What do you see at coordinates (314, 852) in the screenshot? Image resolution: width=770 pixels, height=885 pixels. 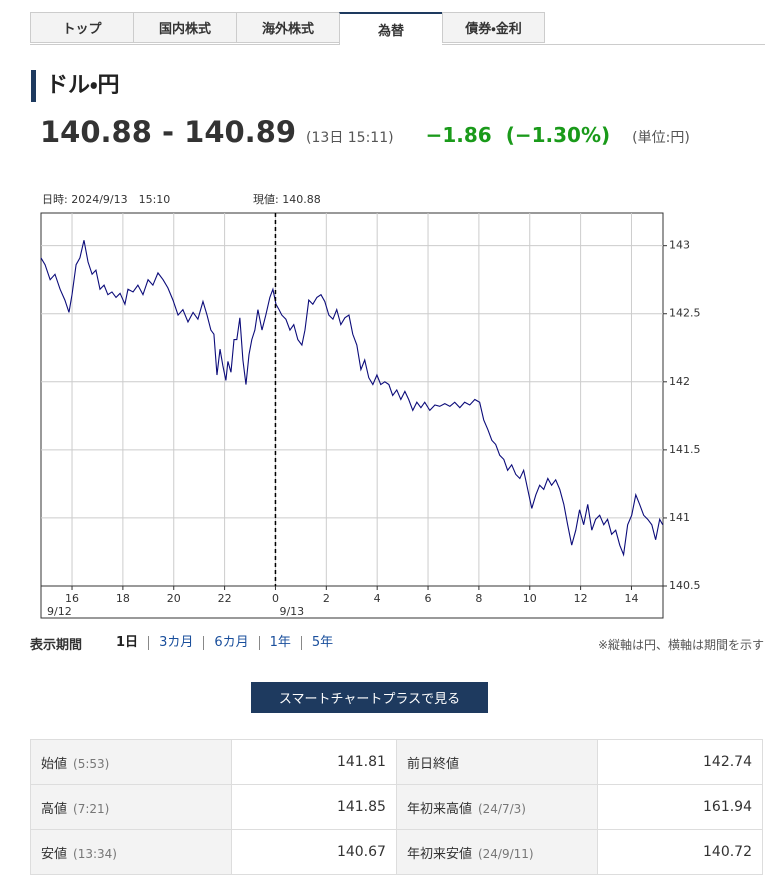 I see `stat-value: 140.67` at bounding box center [314, 852].